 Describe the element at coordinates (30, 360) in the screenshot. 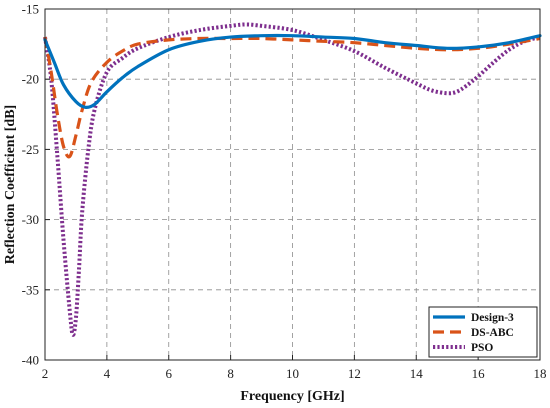

I see `y-tick-label: -40` at that location.